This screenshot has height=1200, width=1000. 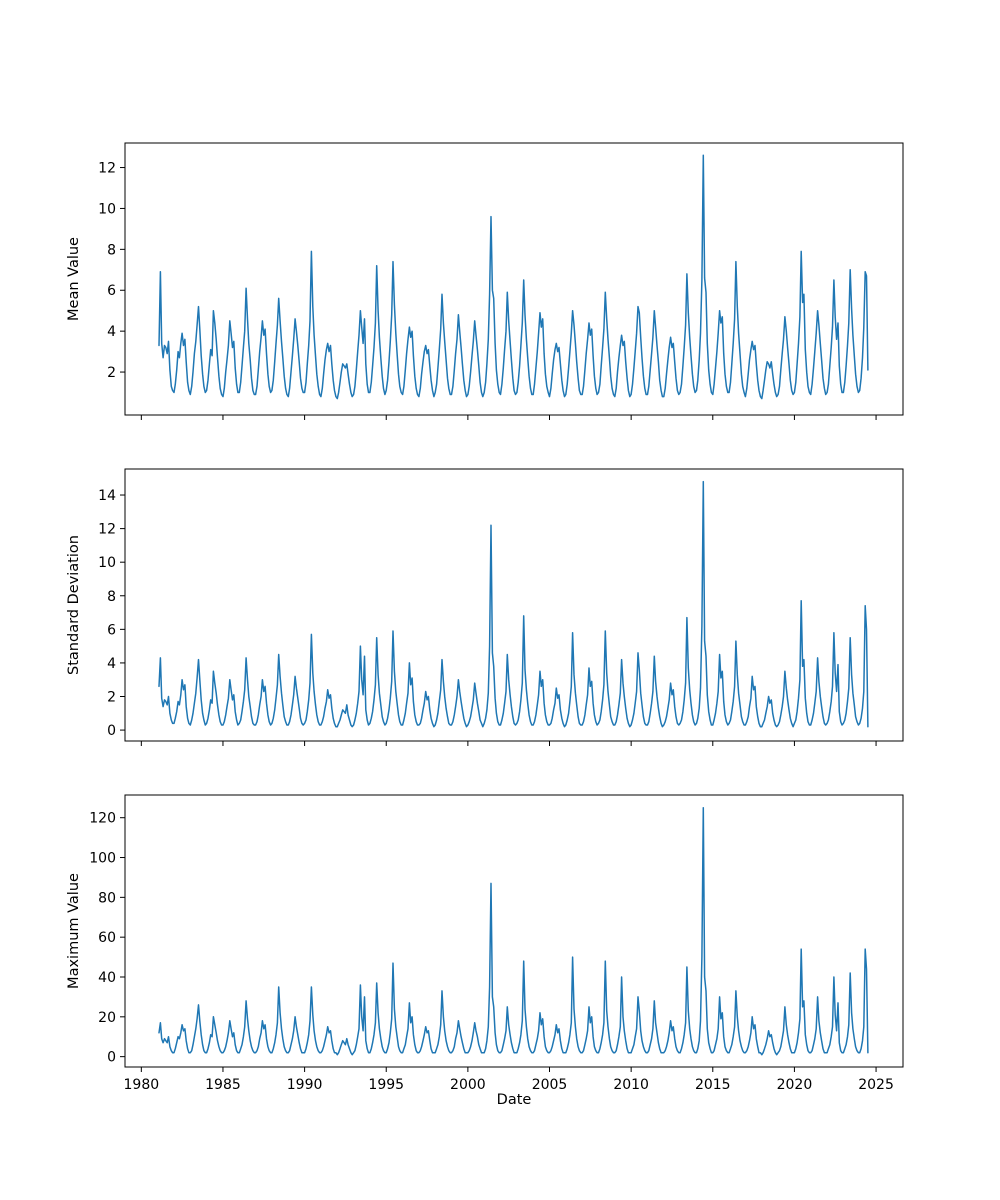 I want to click on x-tick-label: 2025, so click(x=876, y=1085).